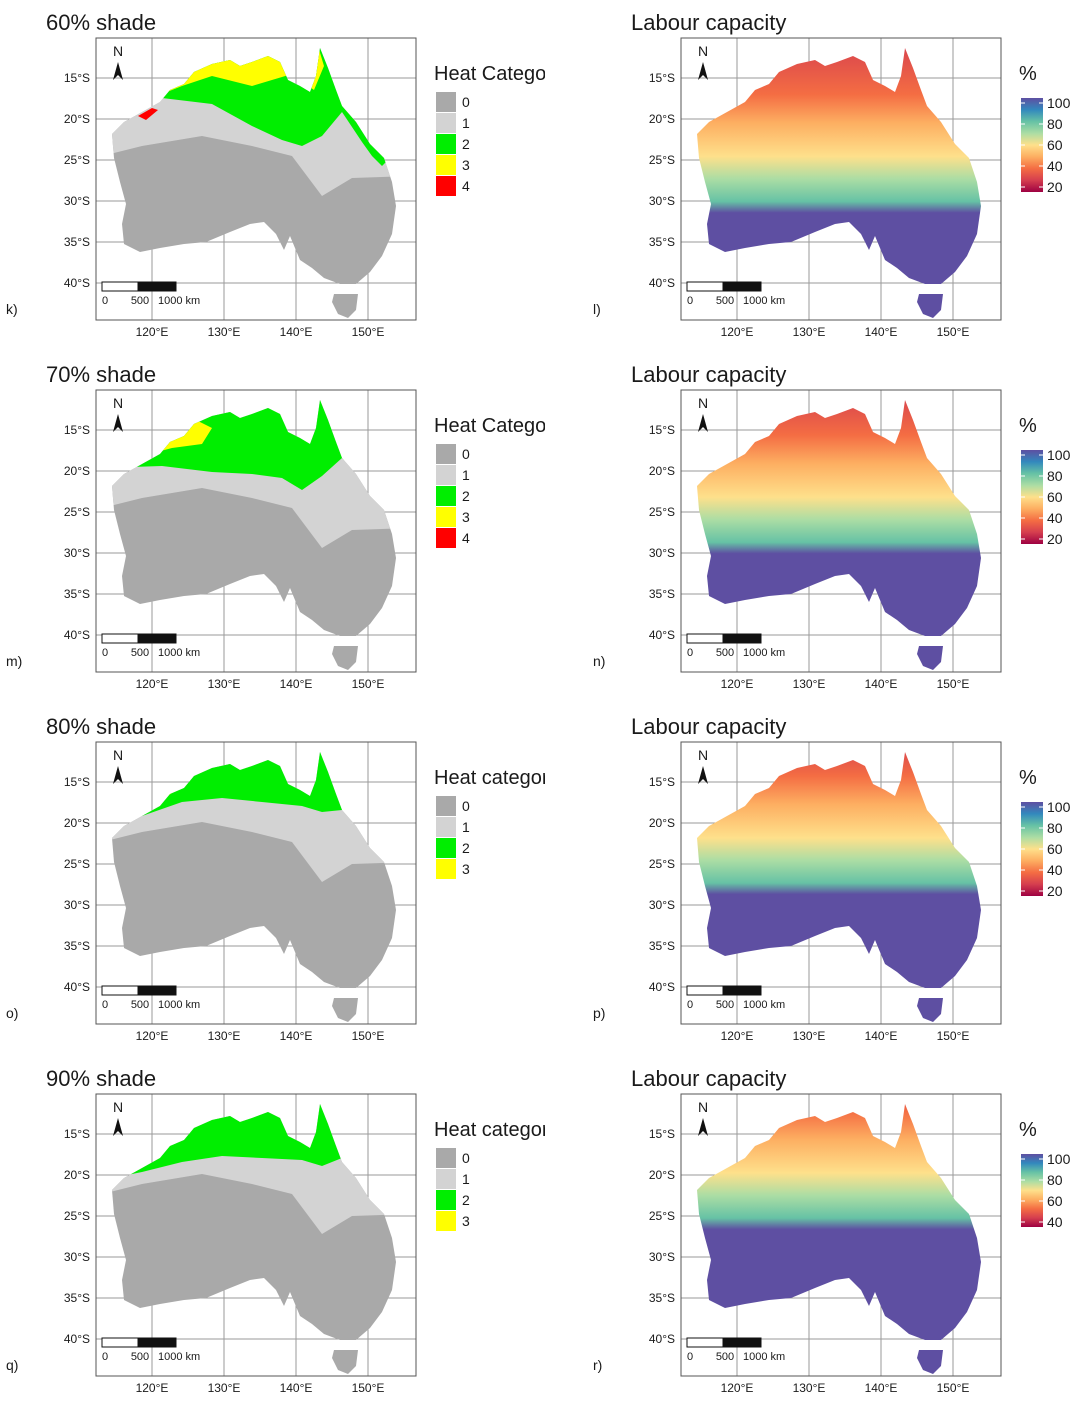 This screenshot has height=1417, width=1090. I want to click on panel-title: 70% shade, so click(101, 374).